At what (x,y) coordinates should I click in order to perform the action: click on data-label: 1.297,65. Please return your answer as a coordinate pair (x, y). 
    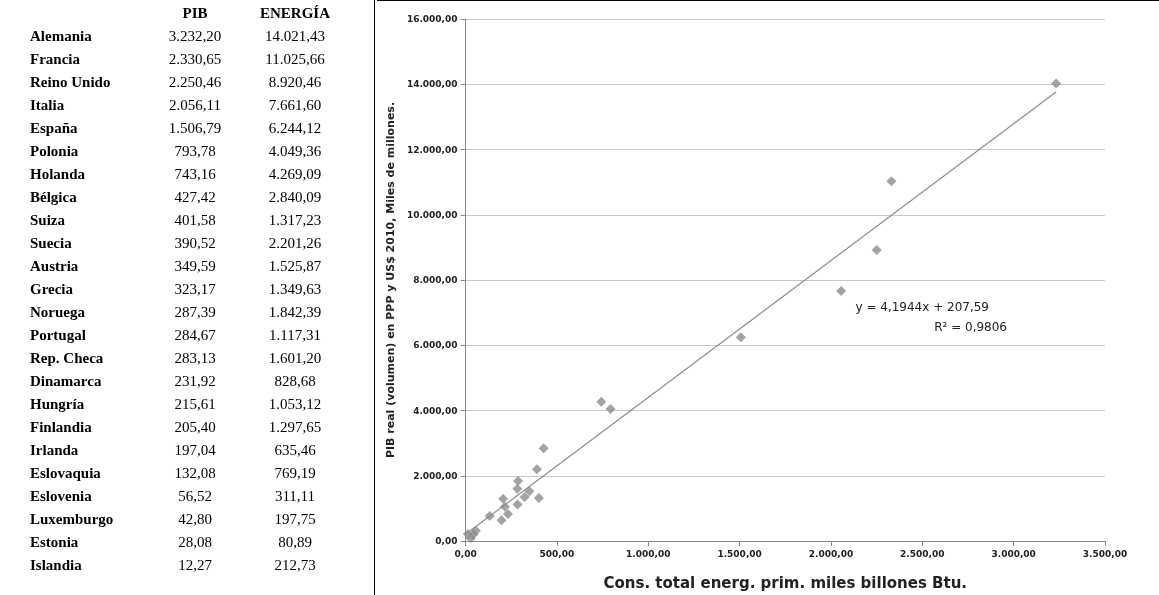
    Looking at the image, I should click on (295, 427).